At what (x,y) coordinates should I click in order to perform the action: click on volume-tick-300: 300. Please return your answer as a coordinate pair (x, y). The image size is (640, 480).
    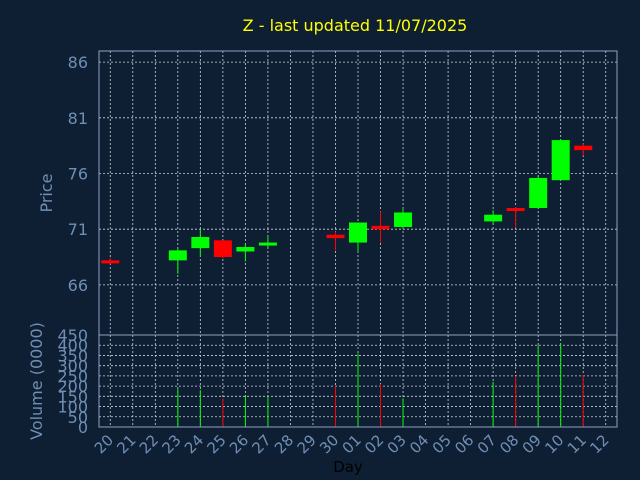
    Looking at the image, I should click on (72, 366).